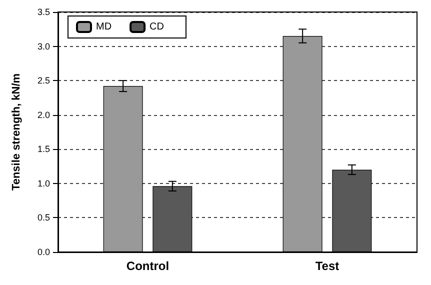 The image size is (431, 285). What do you see at coordinates (43, 149) in the screenshot?
I see `y-tick-label: 1.5` at bounding box center [43, 149].